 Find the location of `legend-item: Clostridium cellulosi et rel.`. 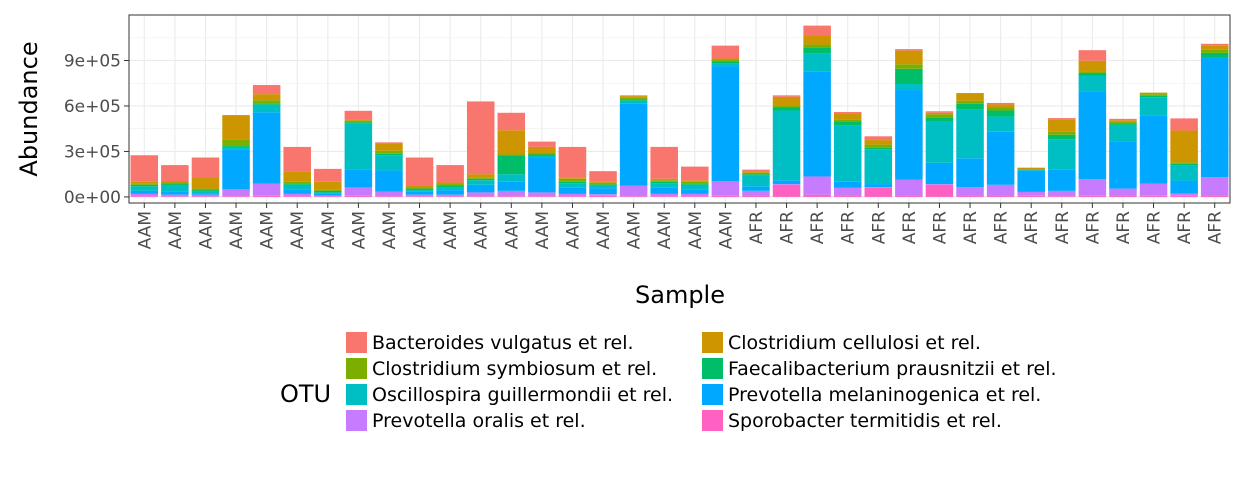

legend-item: Clostridium cellulosi et rel. is located at coordinates (880, 342).